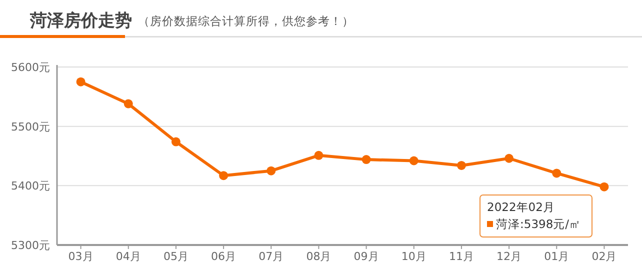  What do you see at coordinates (539, 224) in the screenshot?
I see `annotation: 菏泽:5398元/㎡` at bounding box center [539, 224].